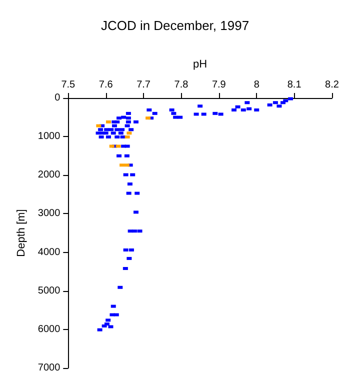 This screenshot has width=350, height=384. I want to click on y-tick-label: 4000, so click(49, 252).